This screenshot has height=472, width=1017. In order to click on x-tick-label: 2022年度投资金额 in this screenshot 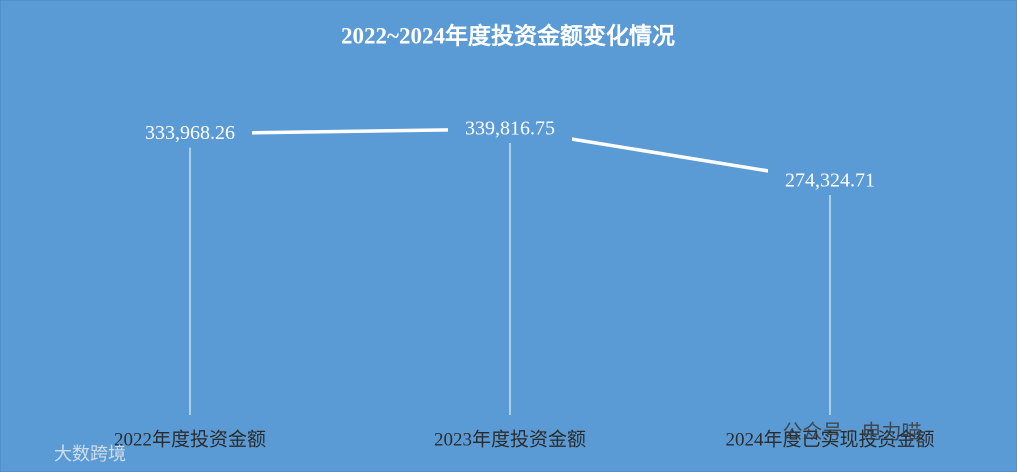, I will do `click(190, 439)`.